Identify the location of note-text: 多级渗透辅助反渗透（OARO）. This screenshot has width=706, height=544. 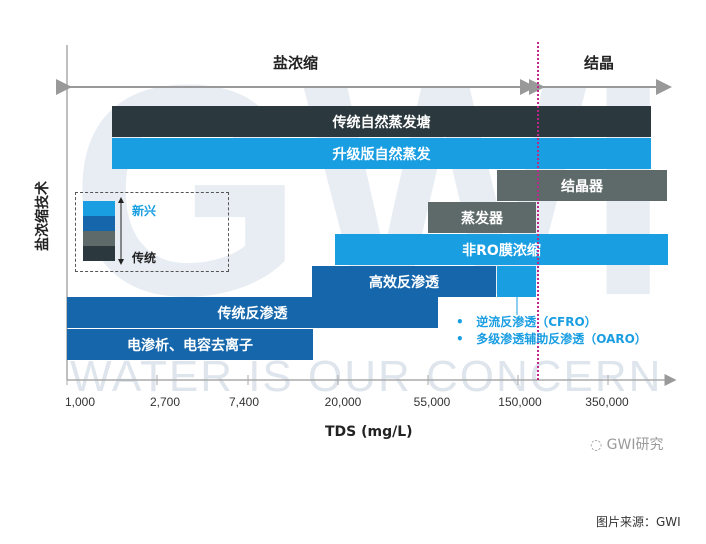
(561, 339).